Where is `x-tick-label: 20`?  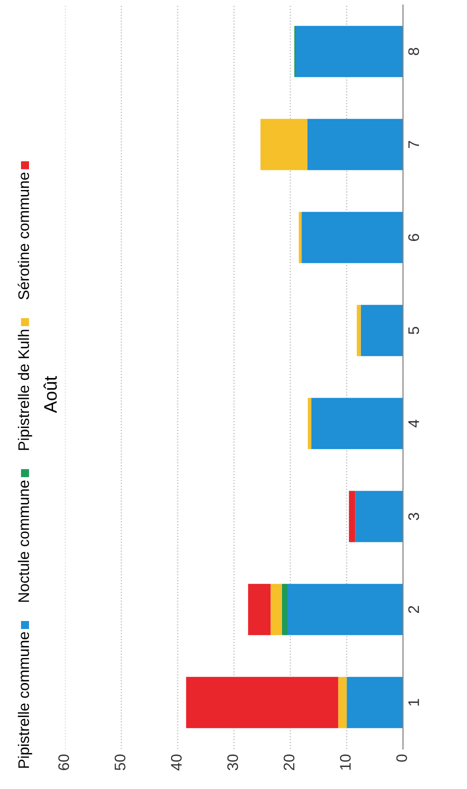
x-tick-label: 20 is located at coordinates (289, 762).